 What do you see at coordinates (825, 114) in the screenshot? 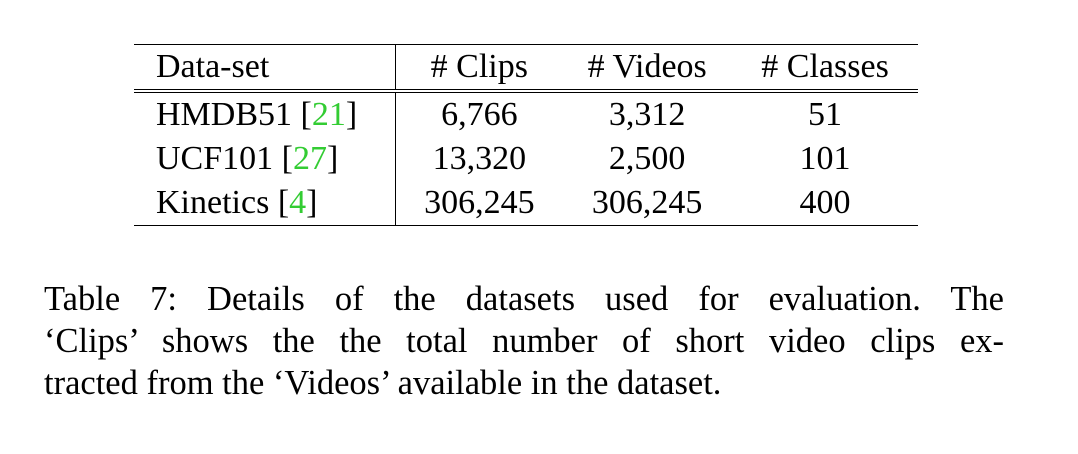
I see `classes-cell: 51` at bounding box center [825, 114].